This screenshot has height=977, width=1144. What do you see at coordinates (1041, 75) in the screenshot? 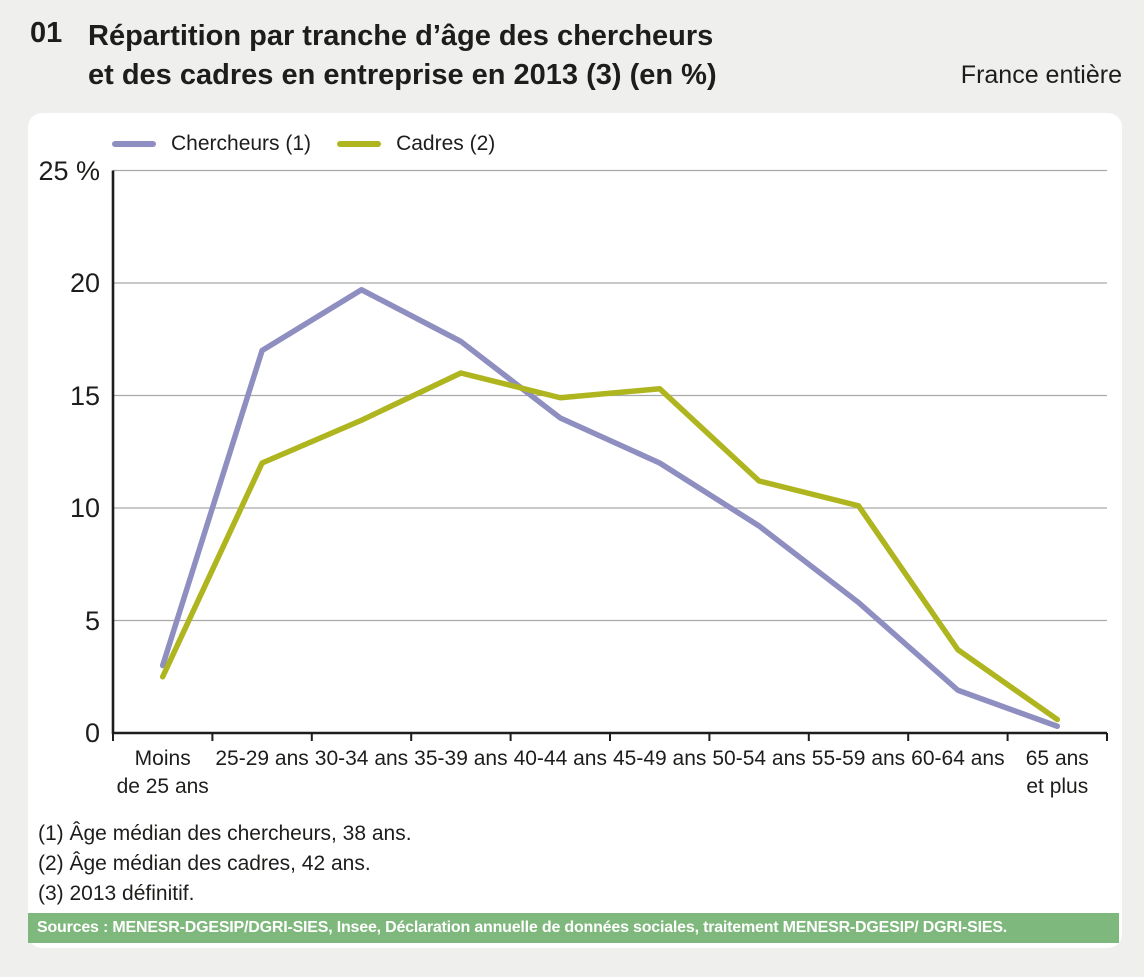
I see `region-label: France entière` at bounding box center [1041, 75].